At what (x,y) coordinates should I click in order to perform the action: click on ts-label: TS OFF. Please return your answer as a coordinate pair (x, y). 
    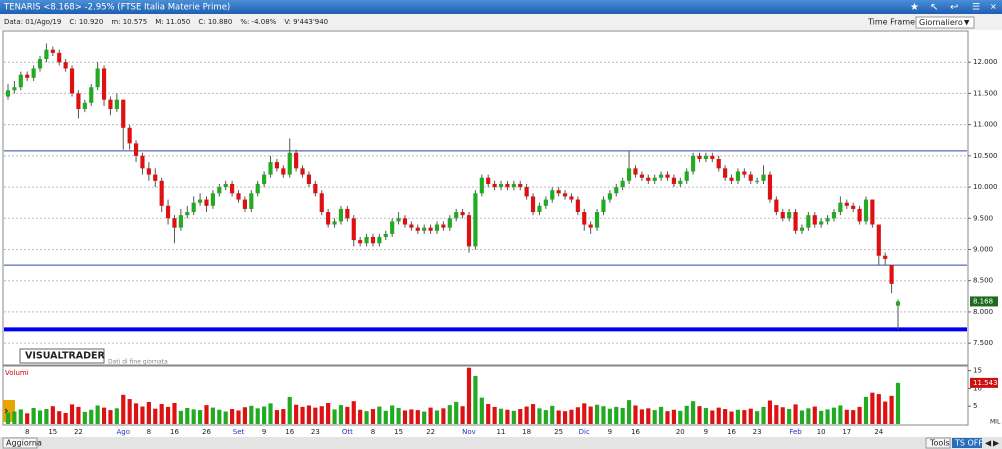
    Looking at the image, I should click on (968, 443).